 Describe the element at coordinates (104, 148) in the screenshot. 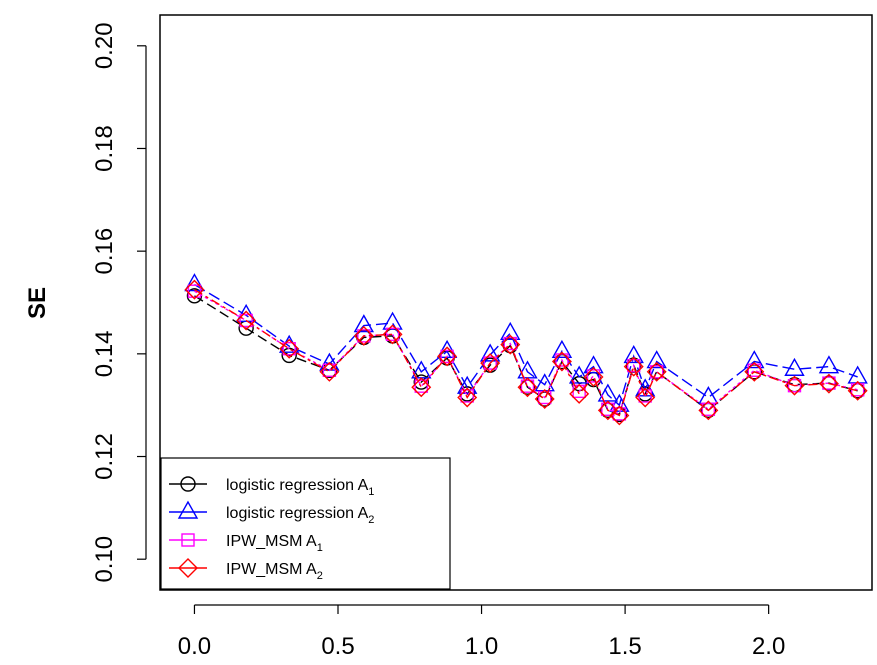

I see `y-tick-label: 0.18` at that location.